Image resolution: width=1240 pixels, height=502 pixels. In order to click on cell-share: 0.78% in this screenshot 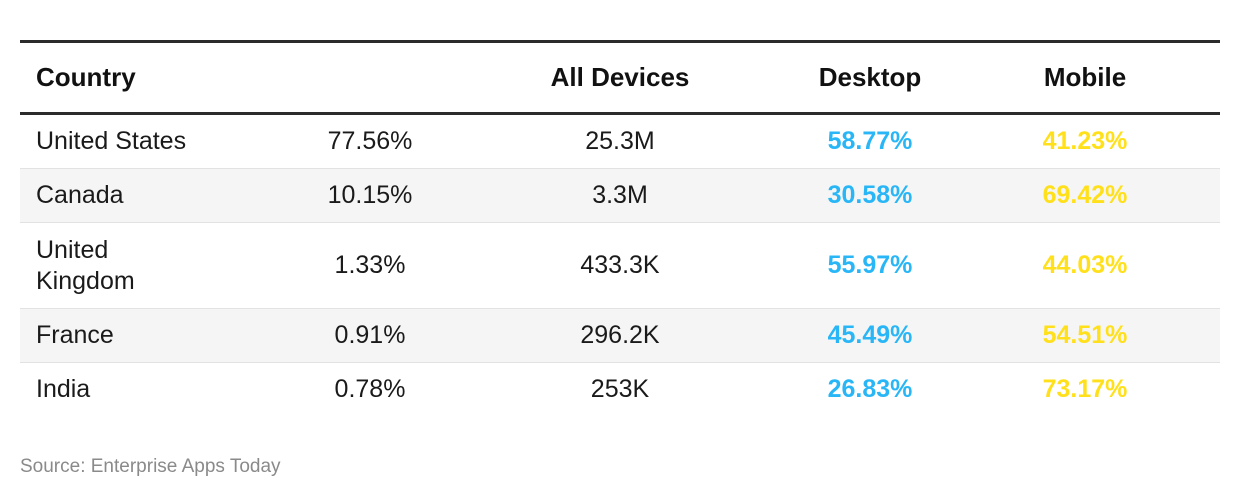, I will do `click(370, 389)`.